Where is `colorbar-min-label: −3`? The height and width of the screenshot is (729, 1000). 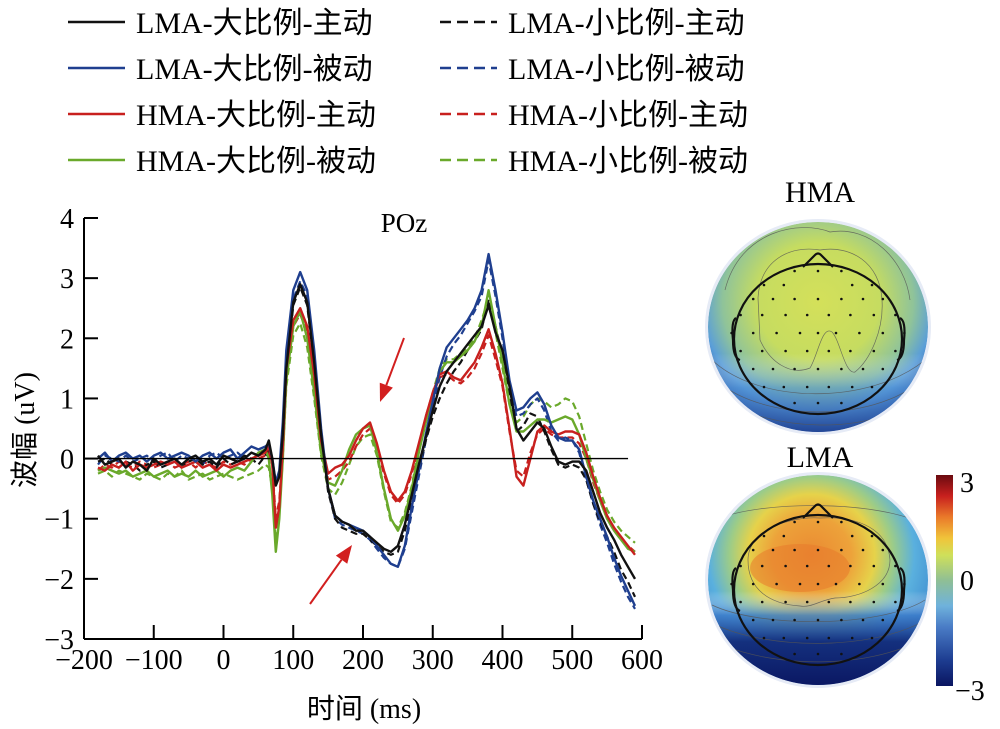
colorbar-min-label: −3 is located at coordinates (970, 691).